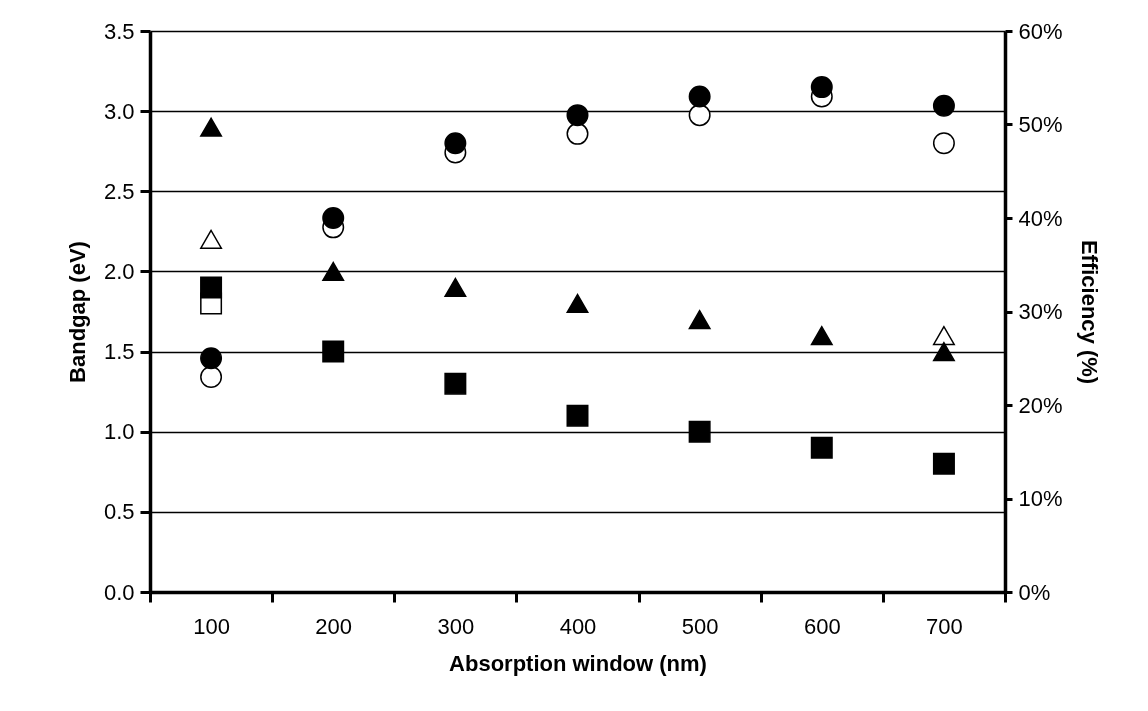  What do you see at coordinates (119, 352) in the screenshot?
I see `y-tick-label: 1.5` at bounding box center [119, 352].